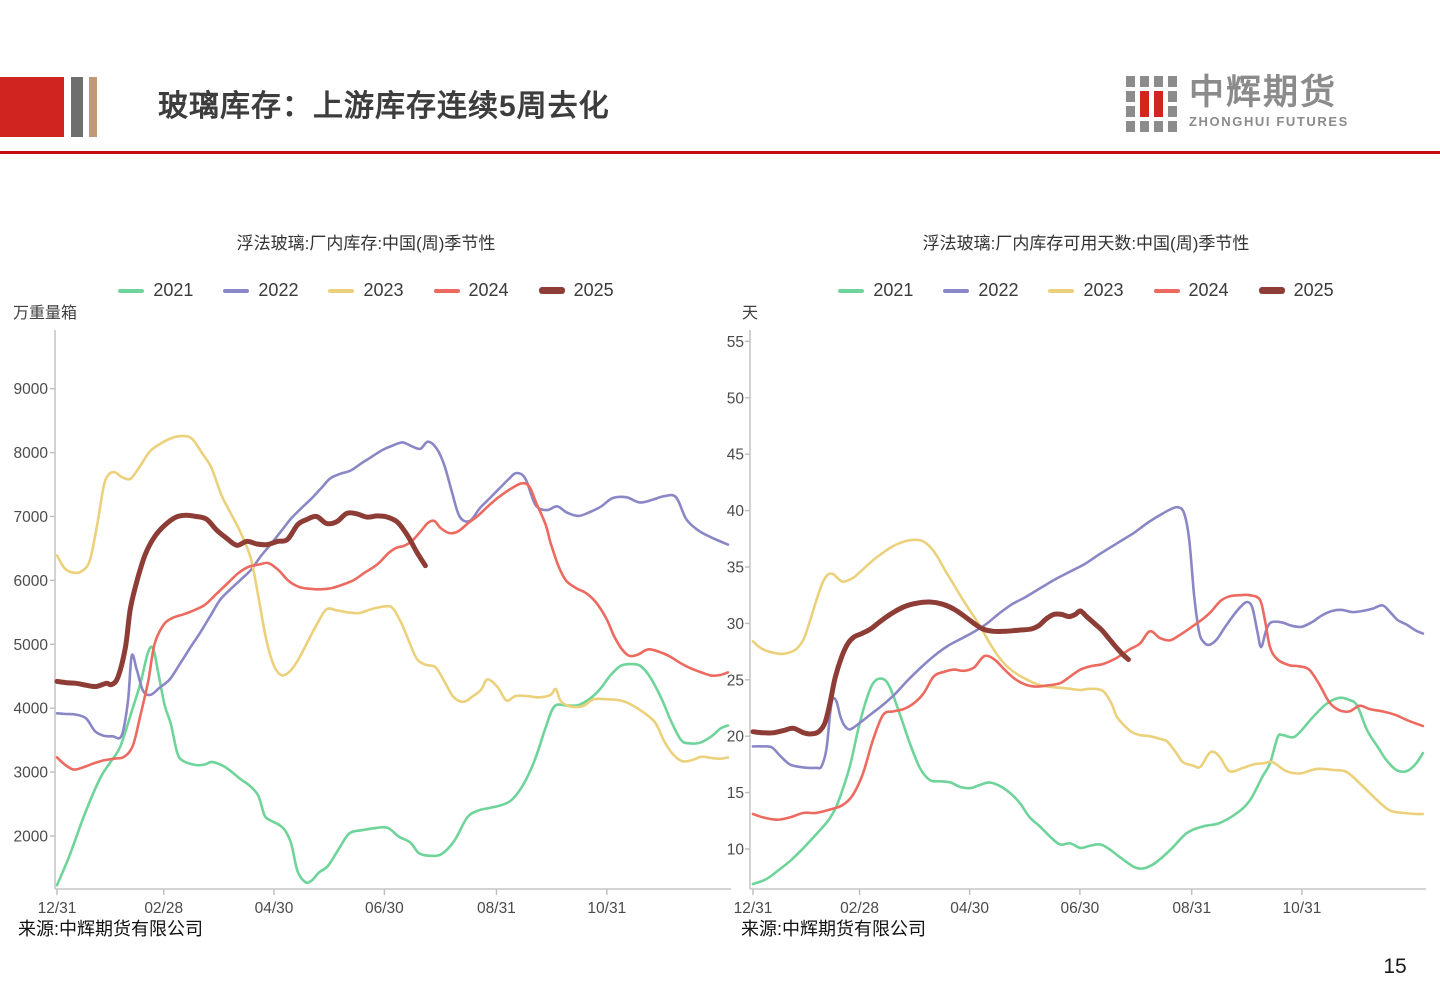 The height and width of the screenshot is (1008, 1440). I want to click on svg-text: 20, so click(736, 737).